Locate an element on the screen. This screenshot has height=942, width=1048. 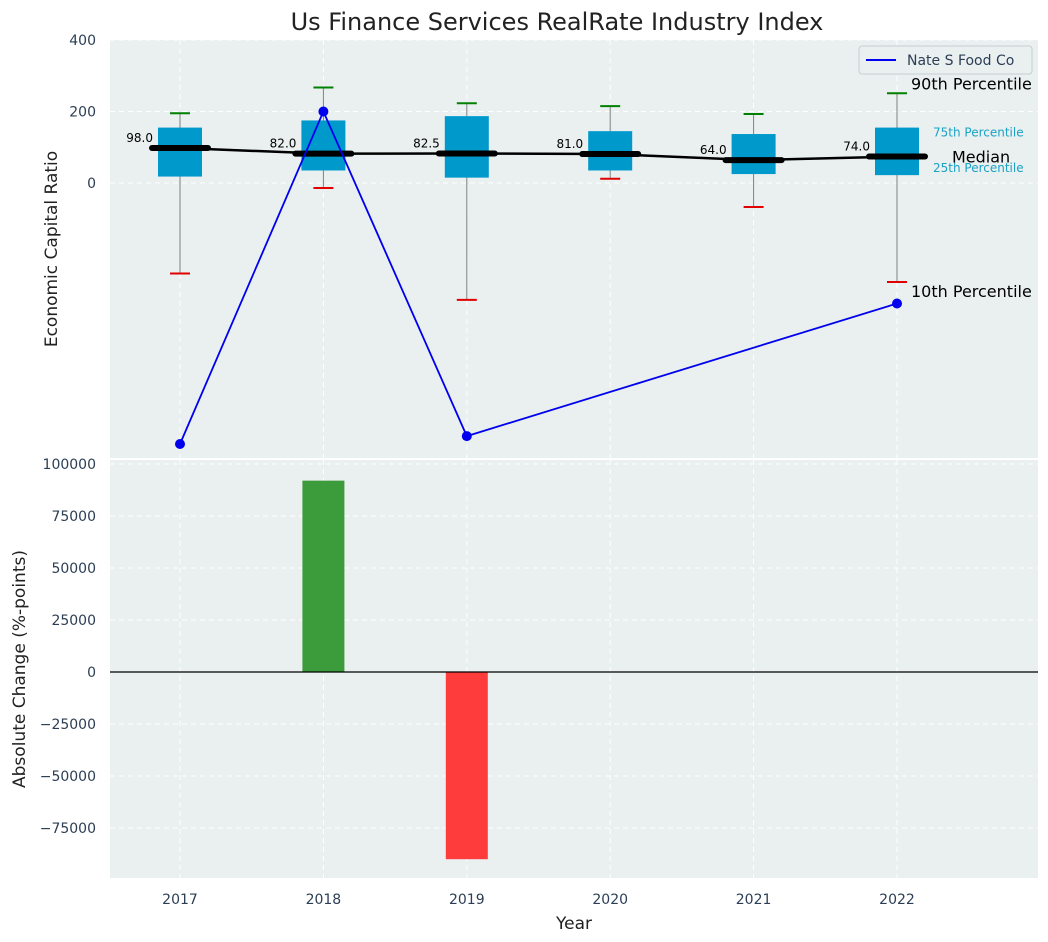
annotation-p10: 10th Percentile is located at coordinates (971, 291).